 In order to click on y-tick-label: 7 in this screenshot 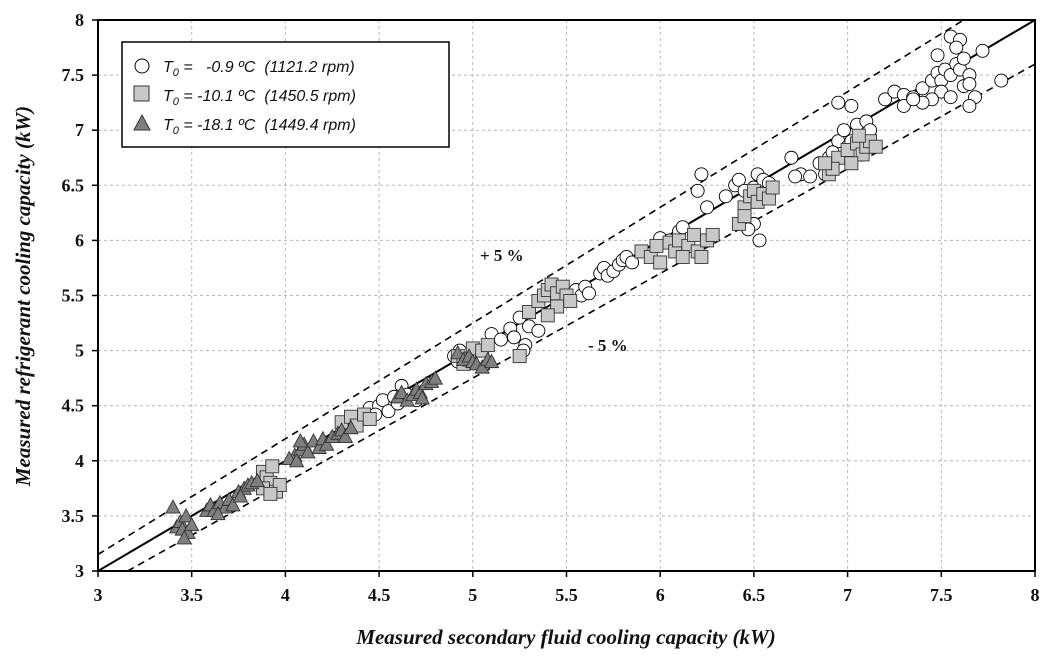, I will do `click(79, 130)`.